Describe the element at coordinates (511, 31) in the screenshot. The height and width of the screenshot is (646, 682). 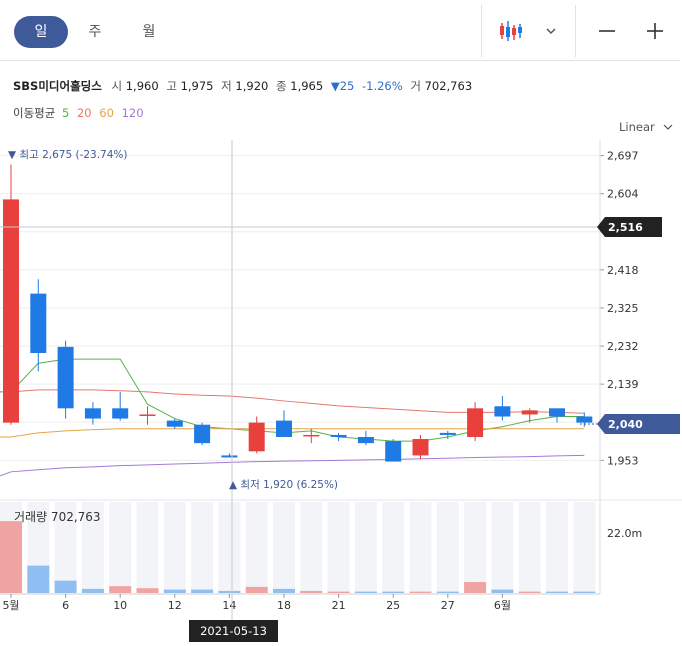
I see `candlestick-icon` at that location.